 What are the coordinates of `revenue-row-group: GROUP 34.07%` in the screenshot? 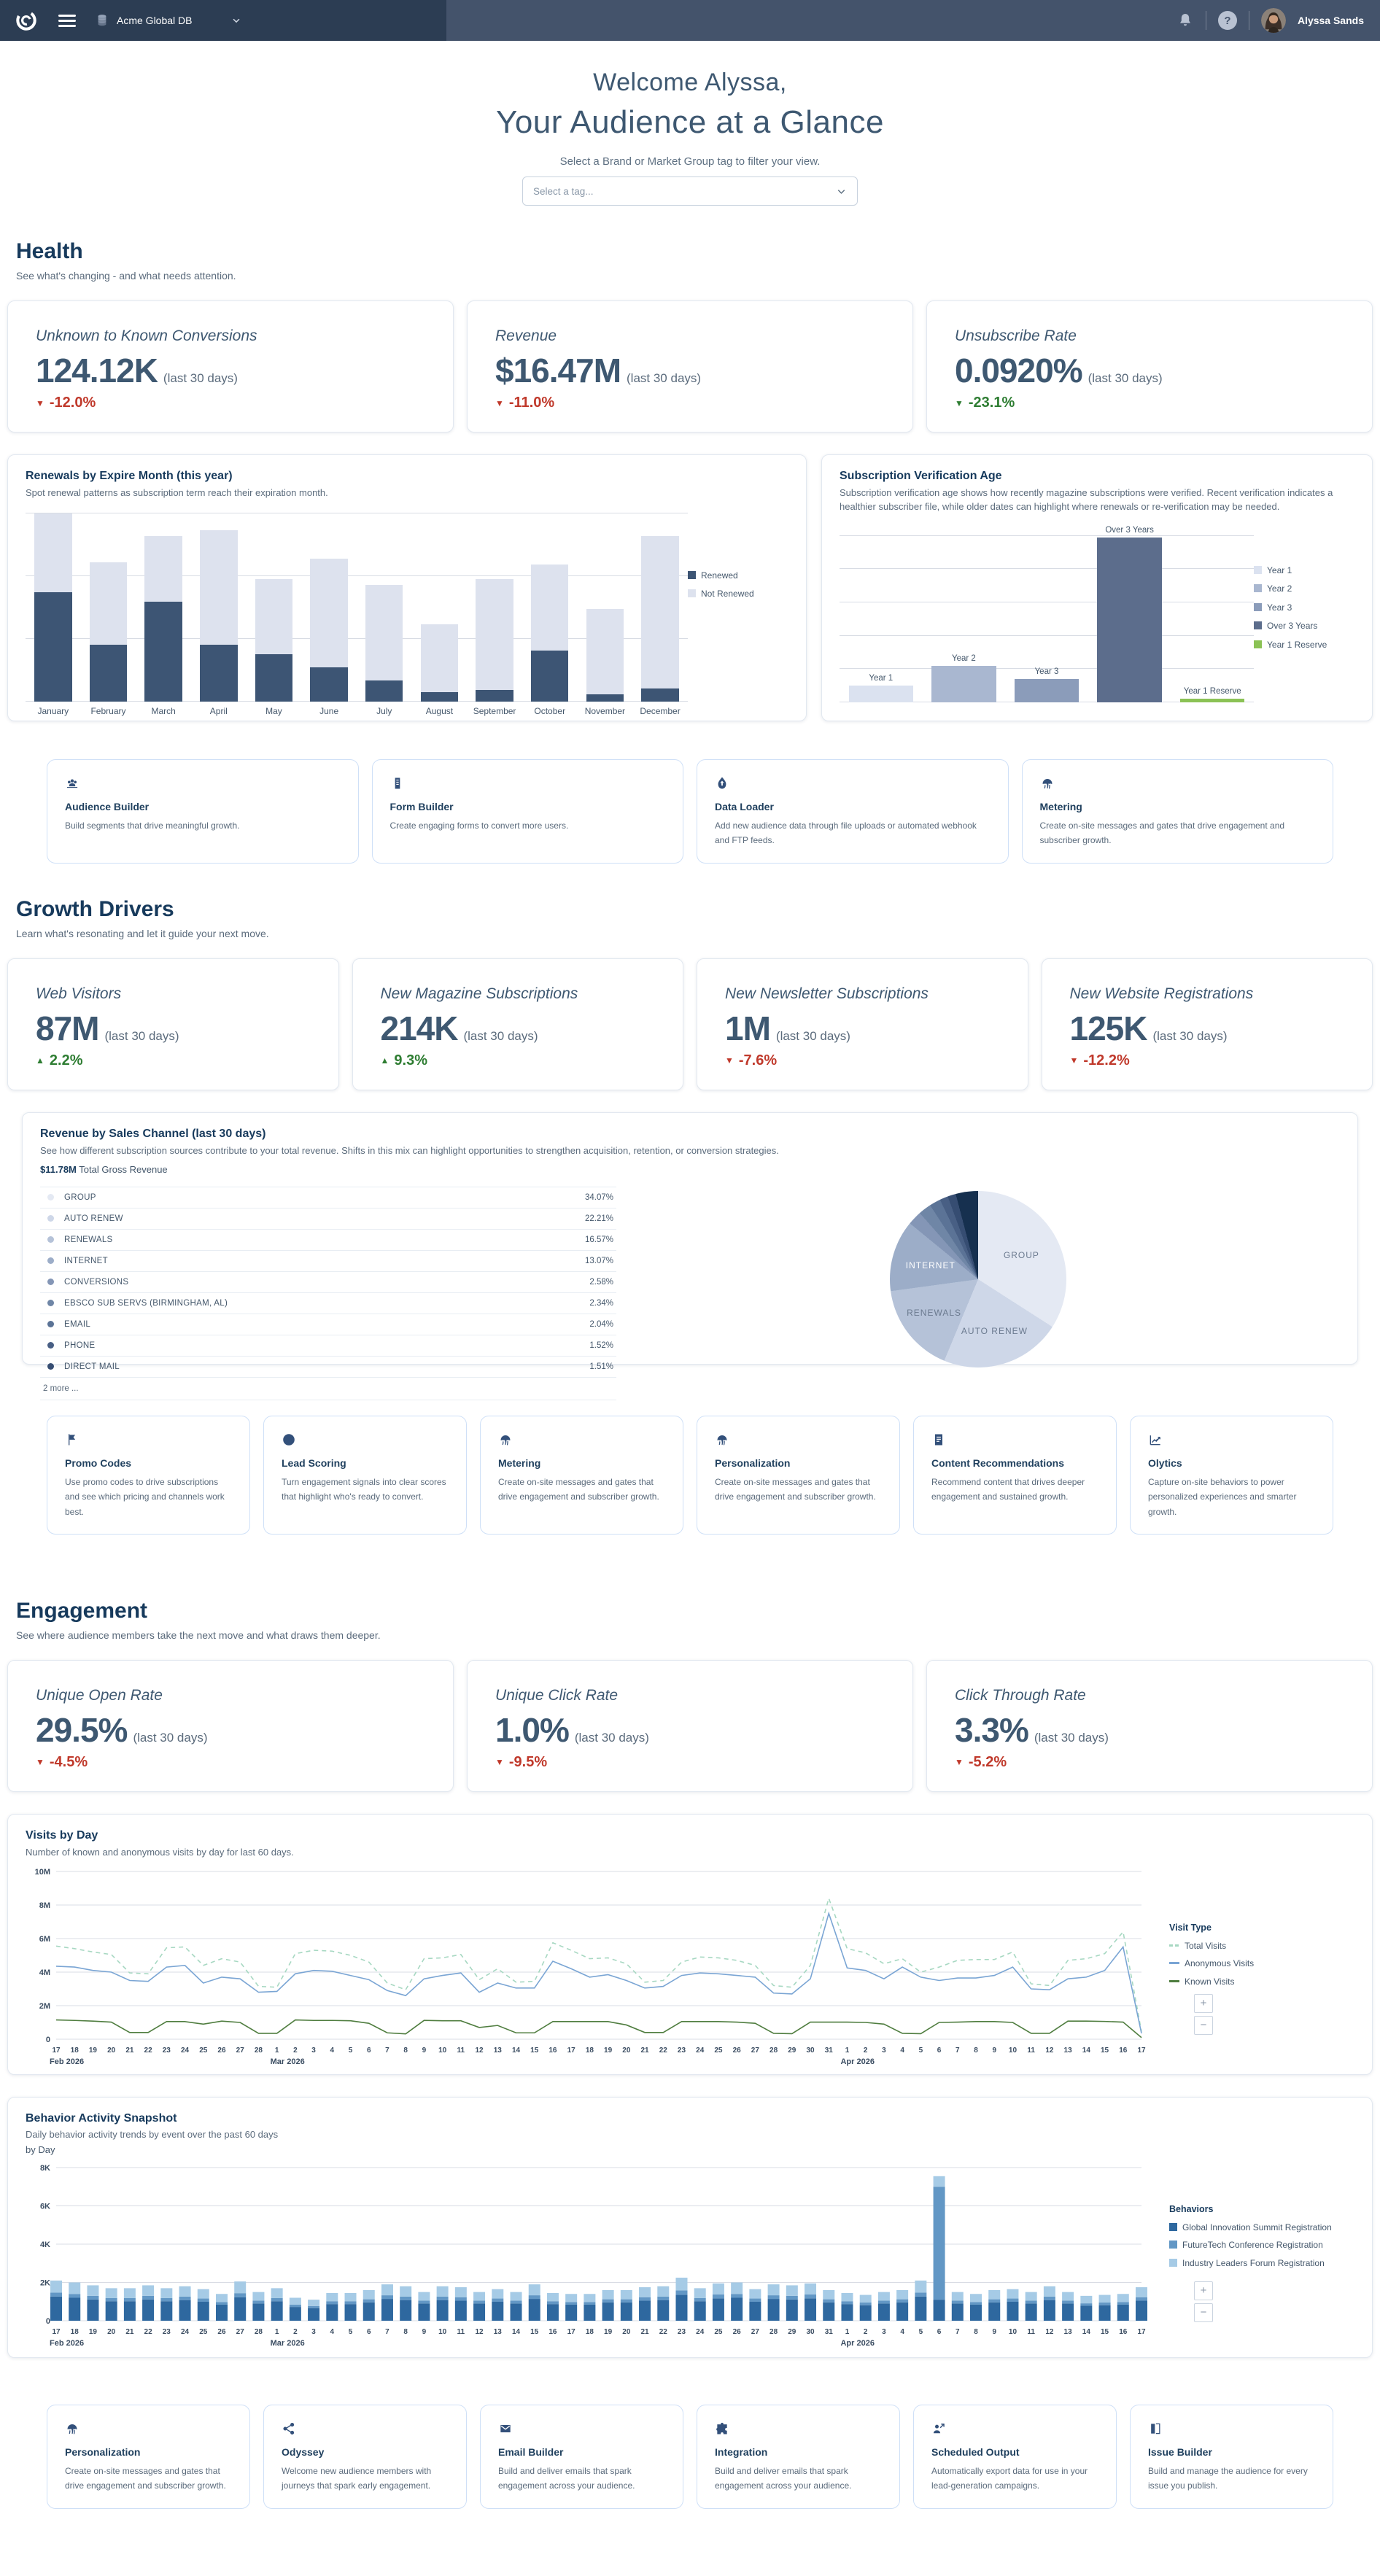 It's located at (328, 1198).